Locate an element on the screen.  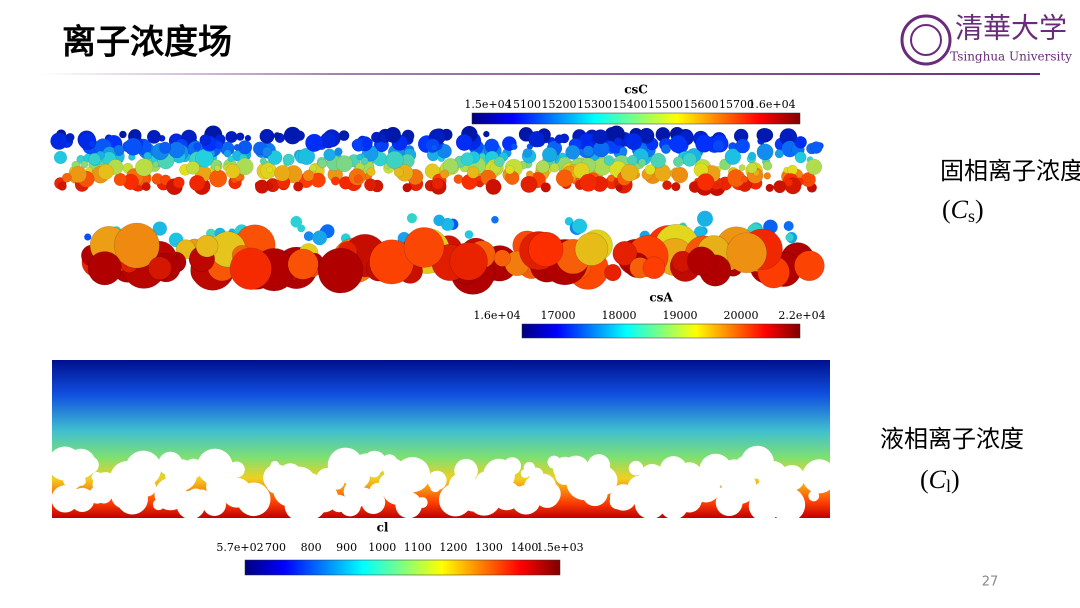
logo-name: 清華大学 is located at coordinates (1011, 28).